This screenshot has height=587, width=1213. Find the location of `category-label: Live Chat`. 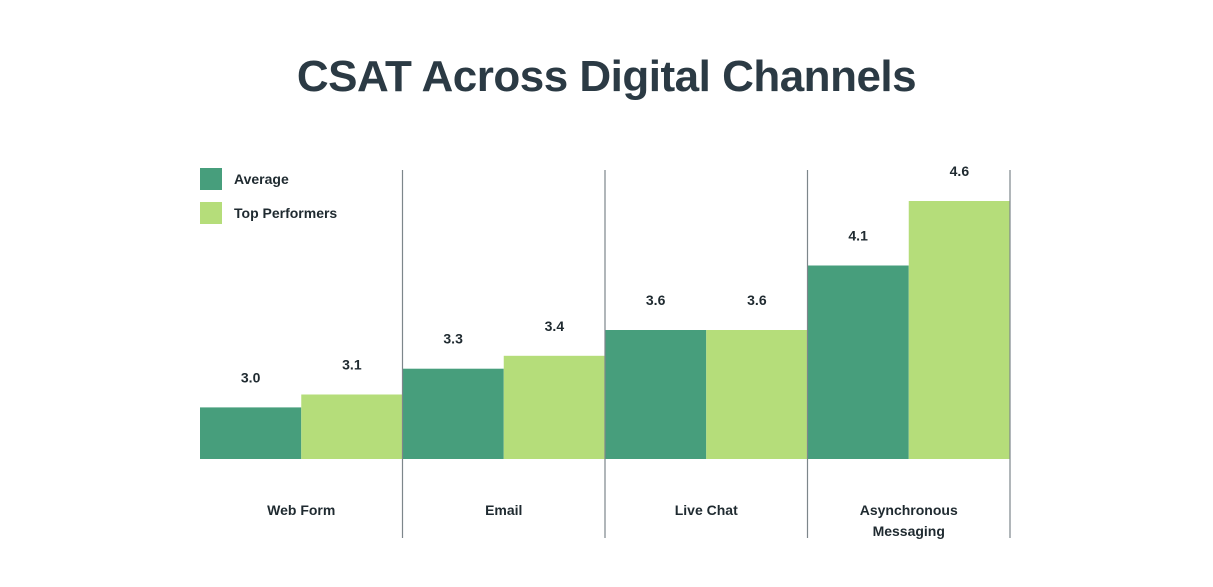

category-label: Live Chat is located at coordinates (706, 510).